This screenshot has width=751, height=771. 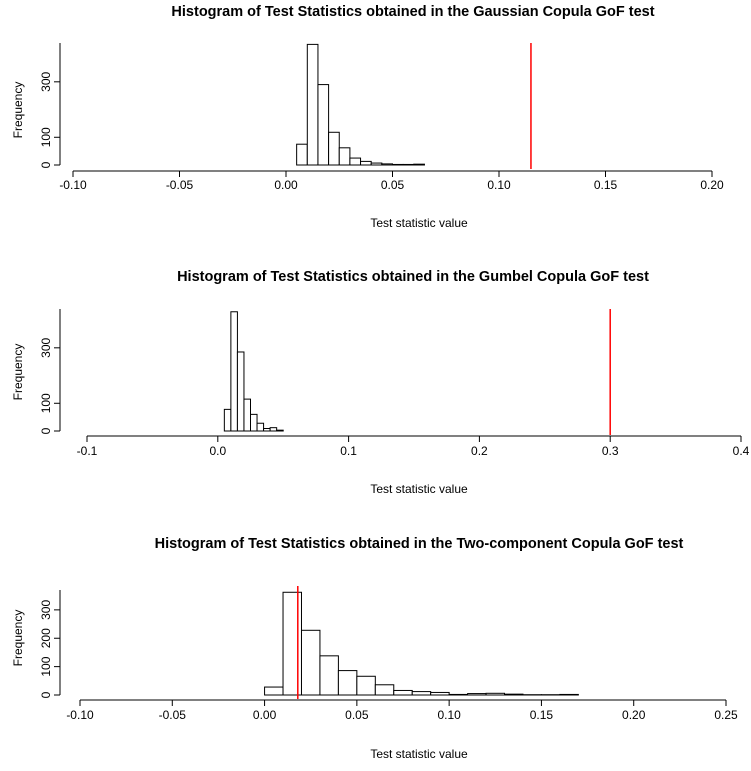 What do you see at coordinates (741, 451) in the screenshot?
I see `x-tick-label: 0.4` at bounding box center [741, 451].